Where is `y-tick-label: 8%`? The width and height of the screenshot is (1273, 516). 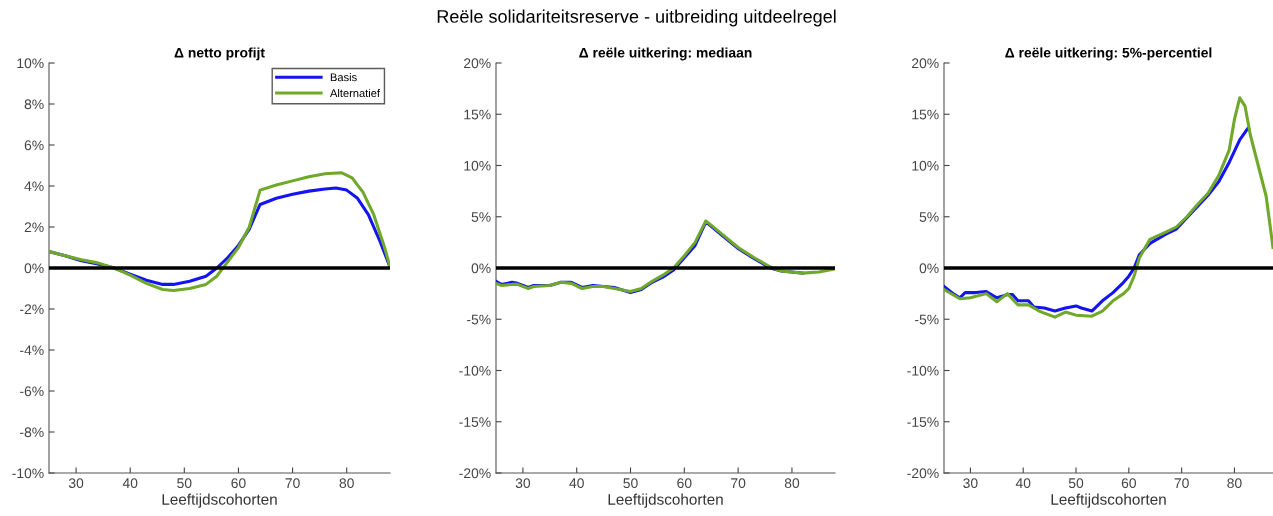
y-tick-label: 8% is located at coordinates (34, 104).